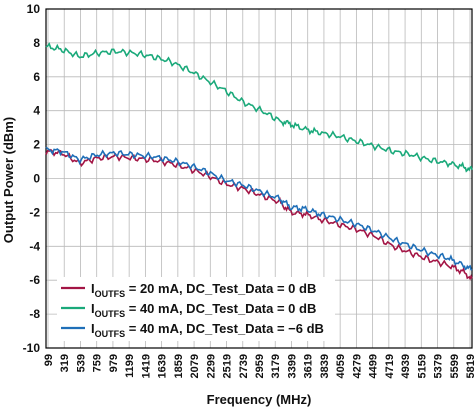 The height and width of the screenshot is (413, 474). I want to click on x-tick-label: 319, so click(65, 363).